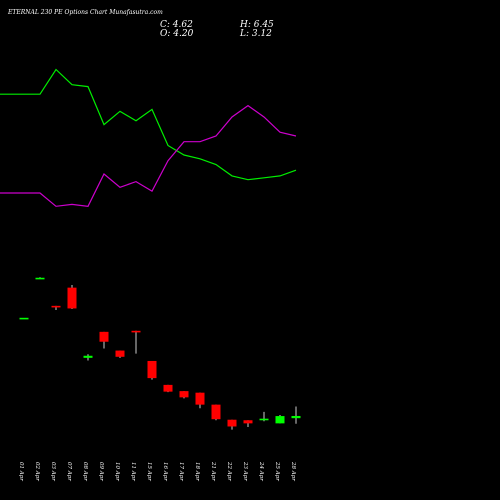 This screenshot has height=500, width=500. What do you see at coordinates (101, 471) in the screenshot?
I see `x-tick-label: 09 Apr` at bounding box center [101, 471].